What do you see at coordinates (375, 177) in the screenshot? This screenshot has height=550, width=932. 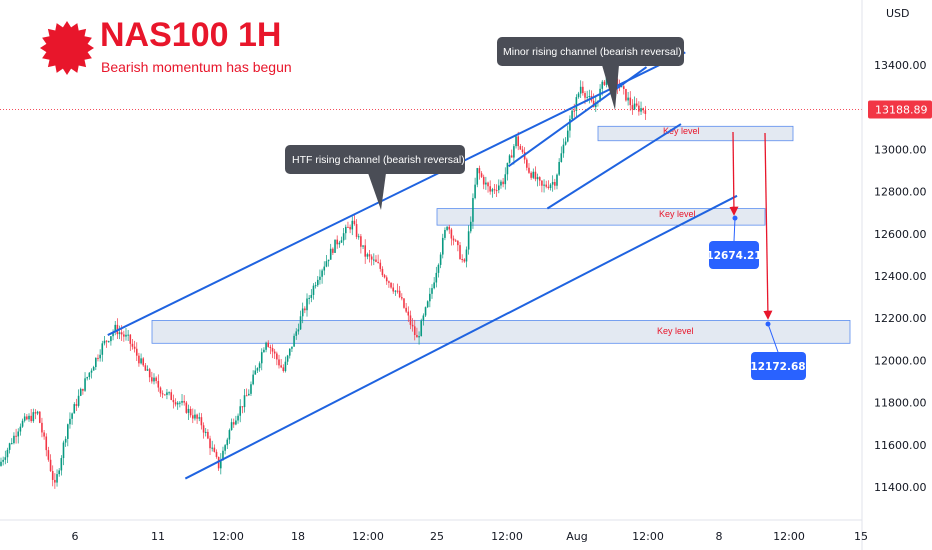 I see `callout-htf-channel: HTF rising channel (bearish reversal)` at bounding box center [375, 177].